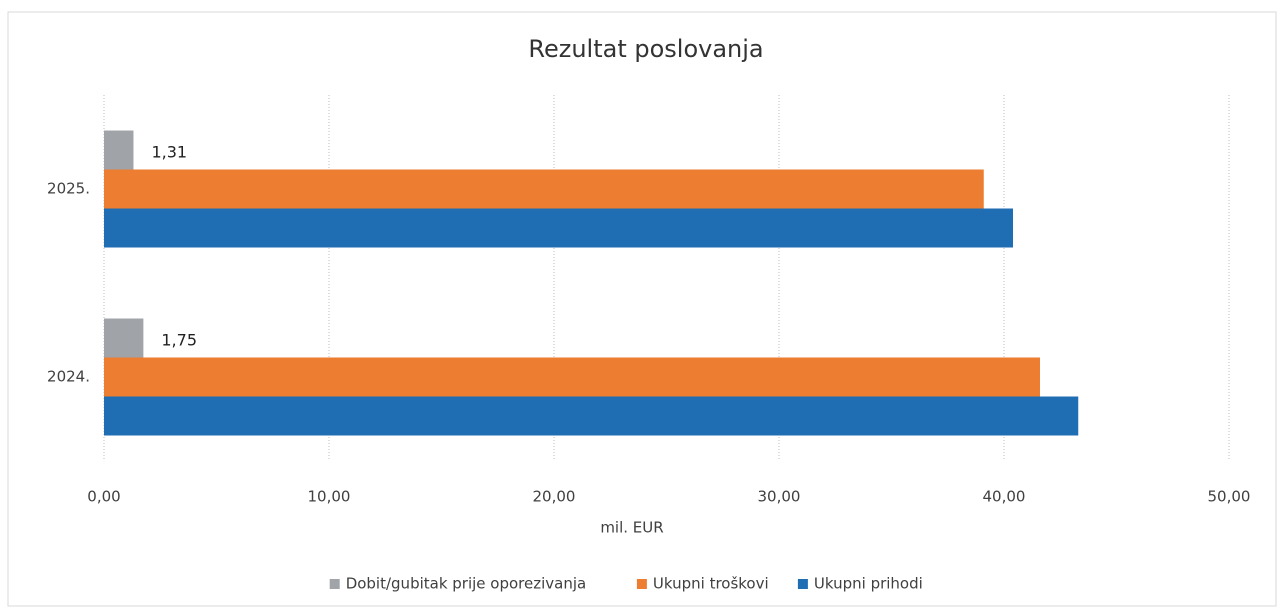 The width and height of the screenshot is (1280, 608). What do you see at coordinates (103, 497) in the screenshot?
I see `x-tick-label: 0,00` at bounding box center [103, 497].